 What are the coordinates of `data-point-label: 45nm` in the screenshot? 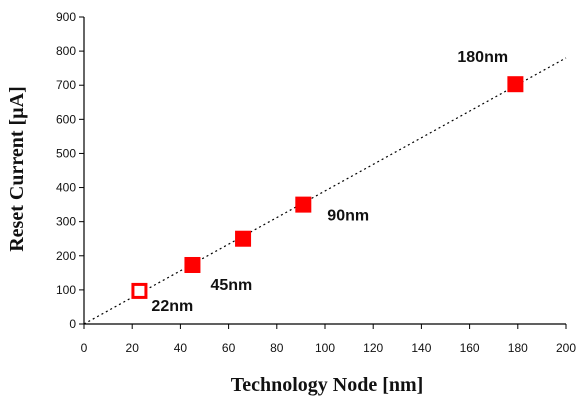 It's located at (231, 285).